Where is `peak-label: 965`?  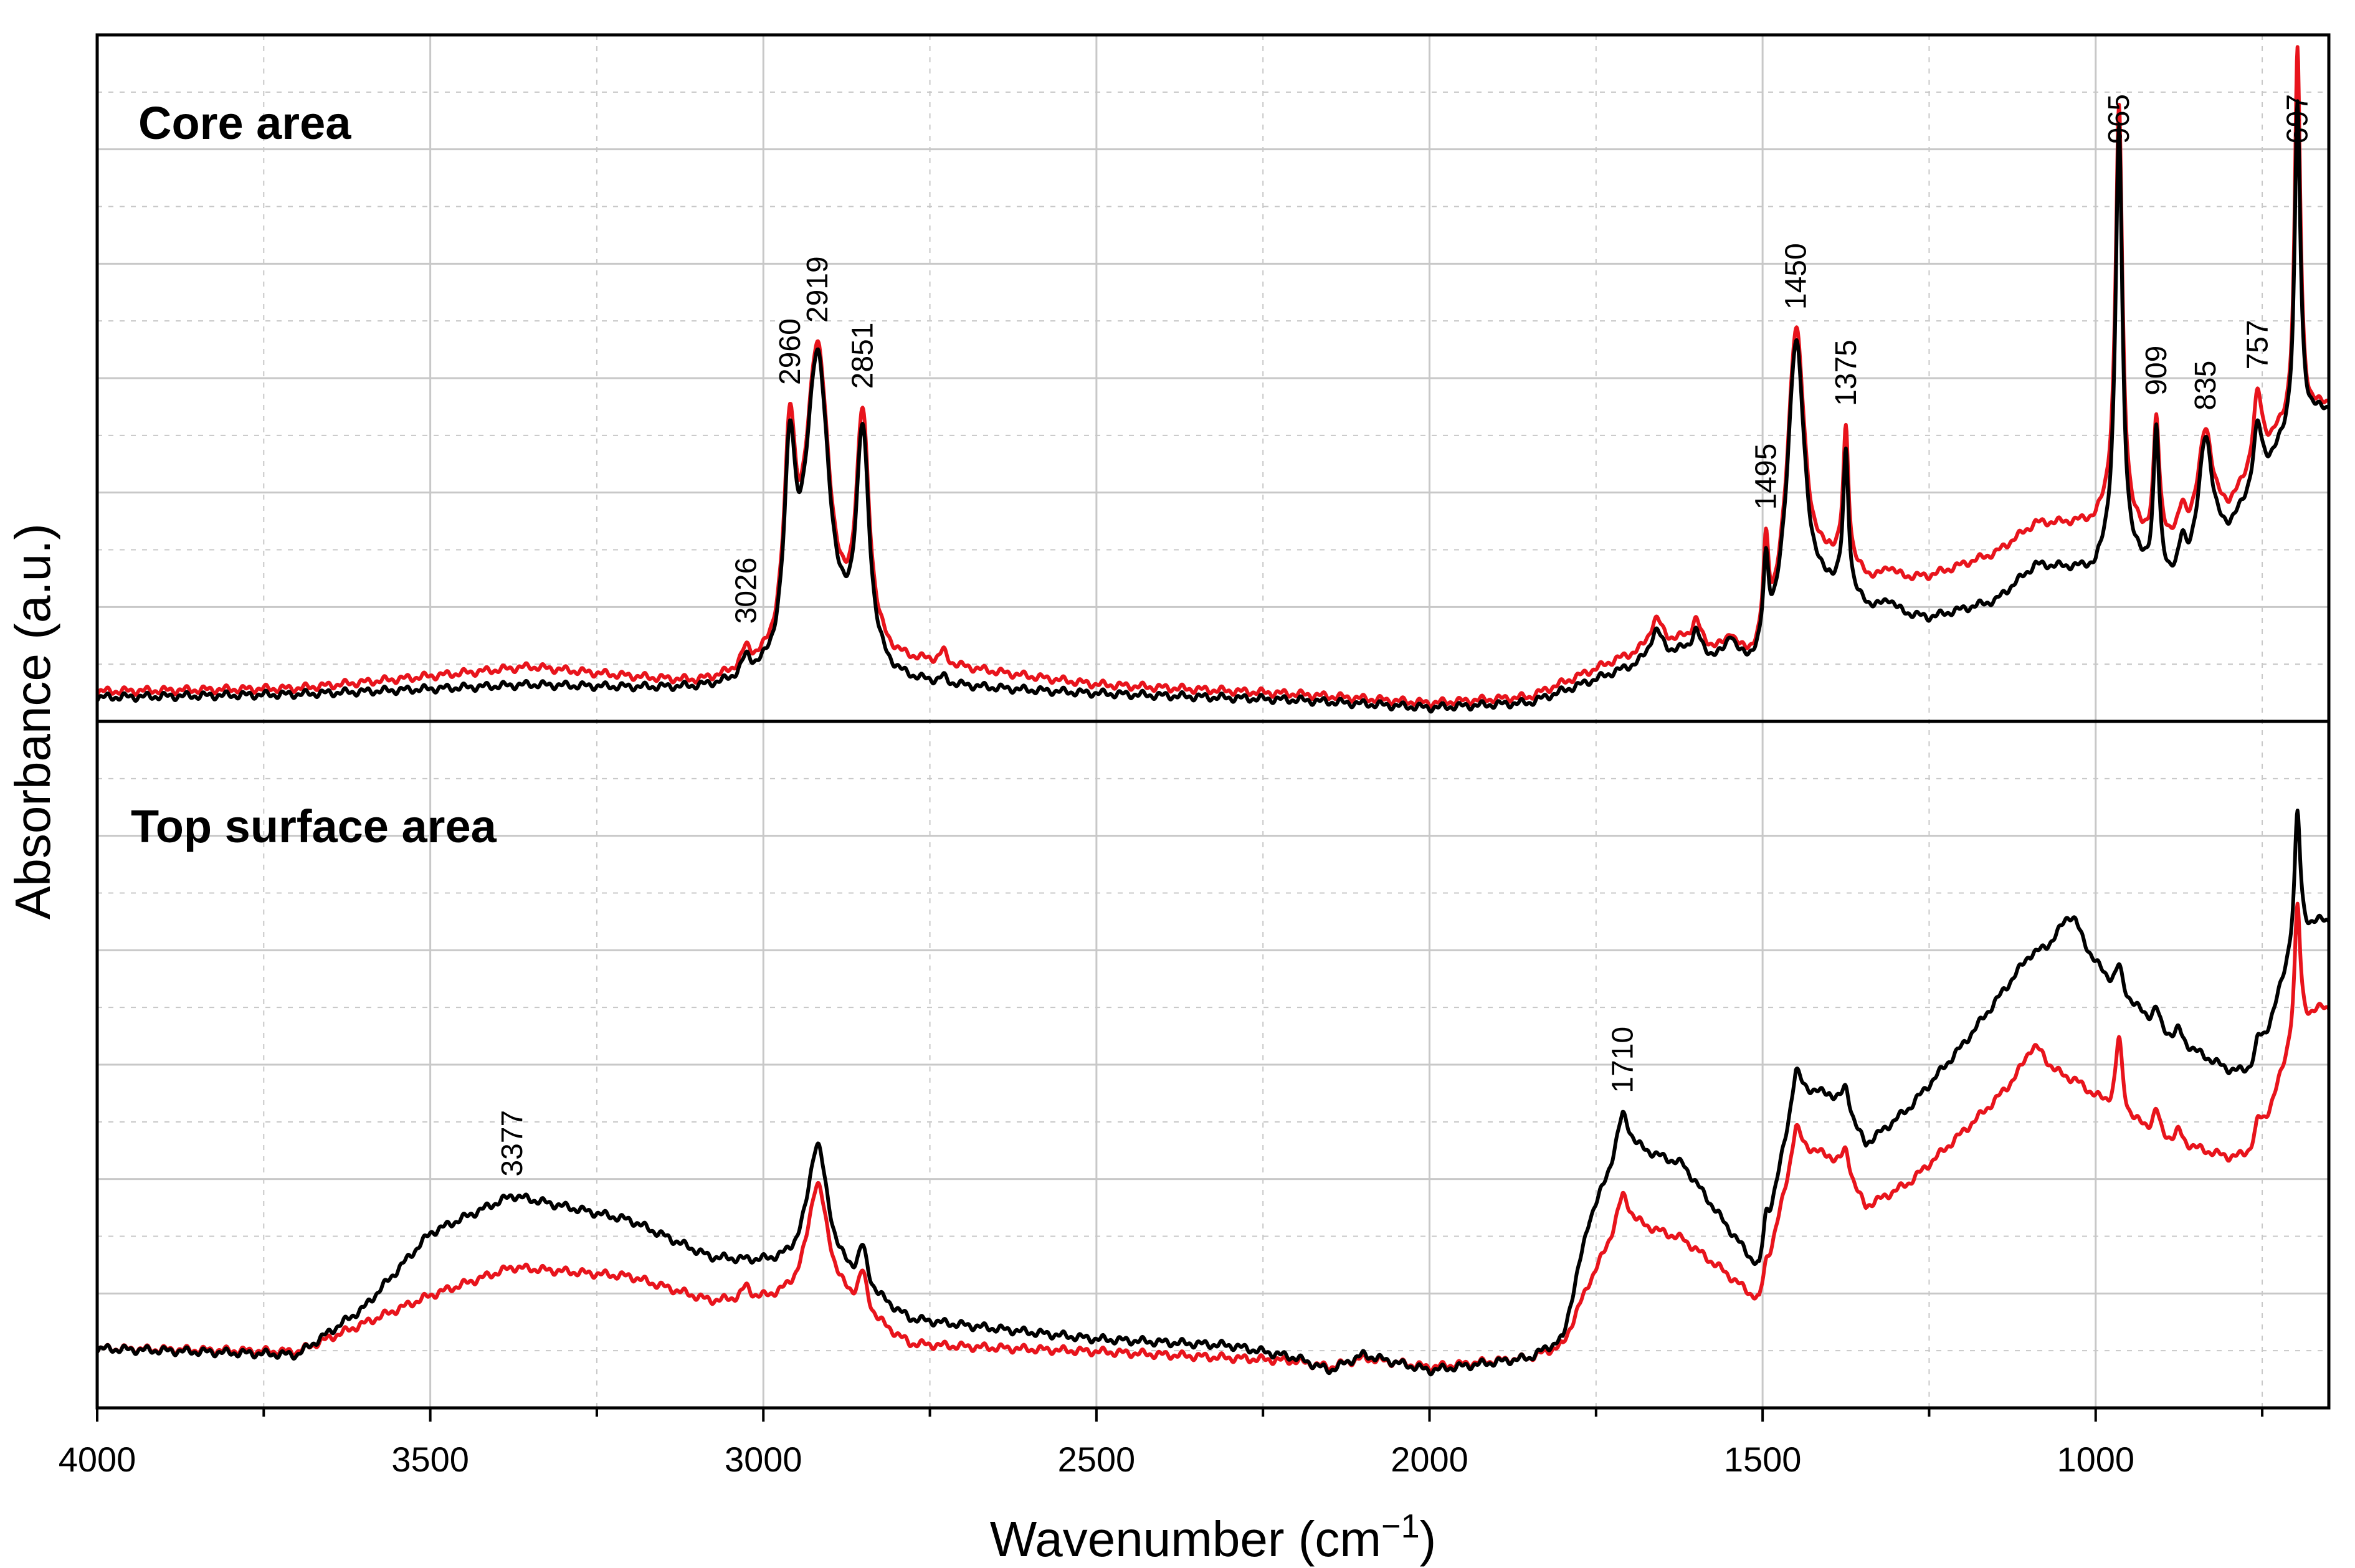 peak-label: 965 is located at coordinates (2119, 119).